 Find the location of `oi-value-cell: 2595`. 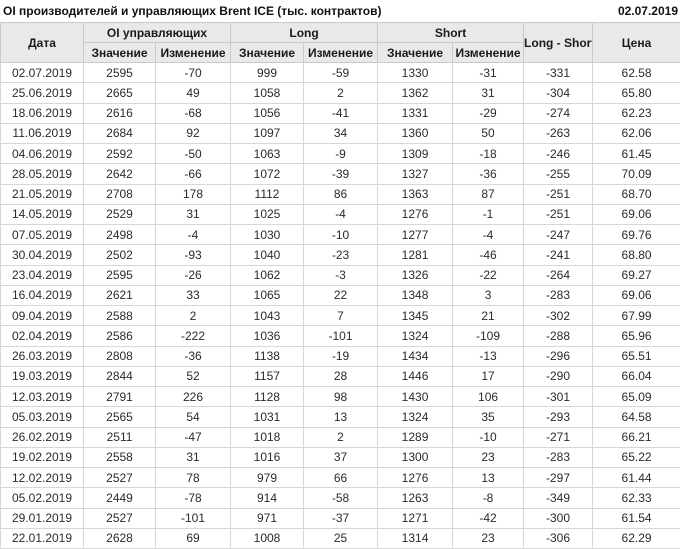

oi-value-cell: 2595 is located at coordinates (120, 275).